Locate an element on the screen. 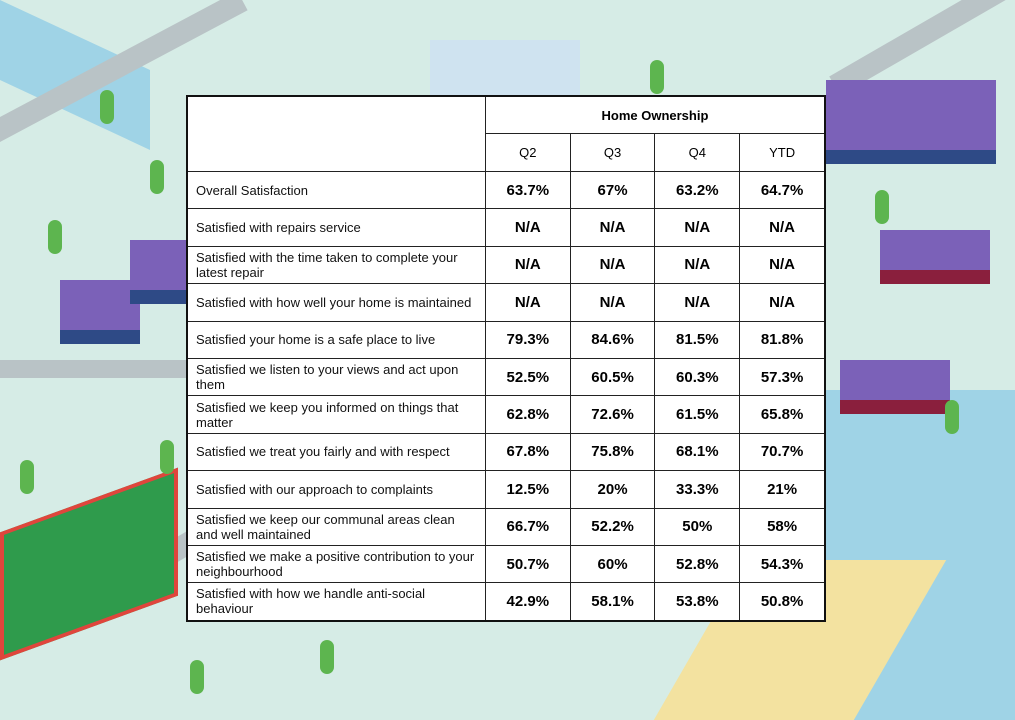 The image size is (1015, 720). value-cell: 12.5% is located at coordinates (527, 489).